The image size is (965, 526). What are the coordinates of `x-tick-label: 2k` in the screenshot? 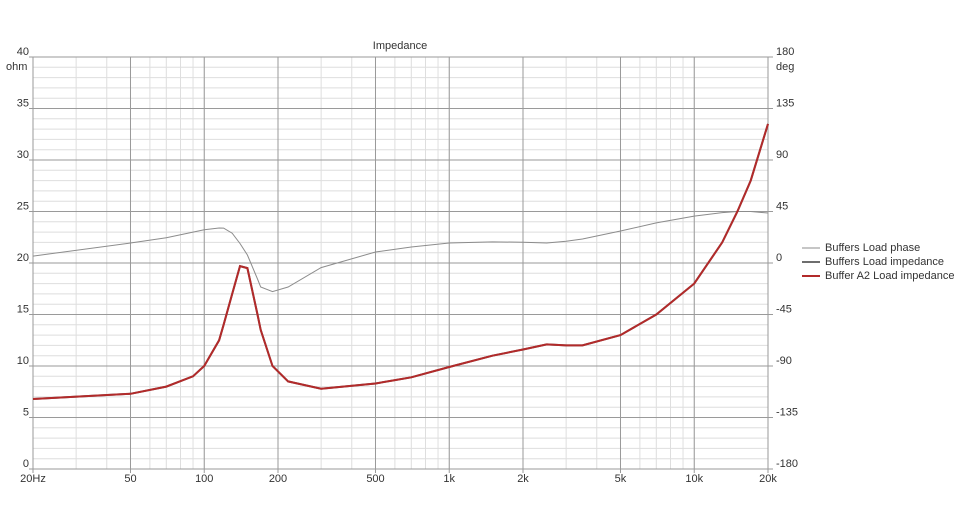 It's located at (523, 479).